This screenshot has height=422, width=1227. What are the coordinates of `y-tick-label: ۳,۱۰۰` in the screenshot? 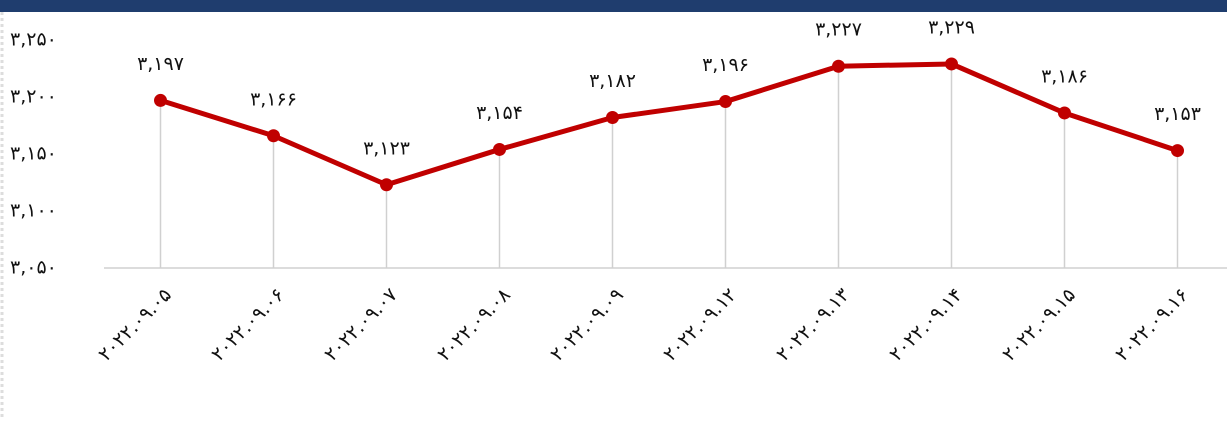 It's located at (33, 211).